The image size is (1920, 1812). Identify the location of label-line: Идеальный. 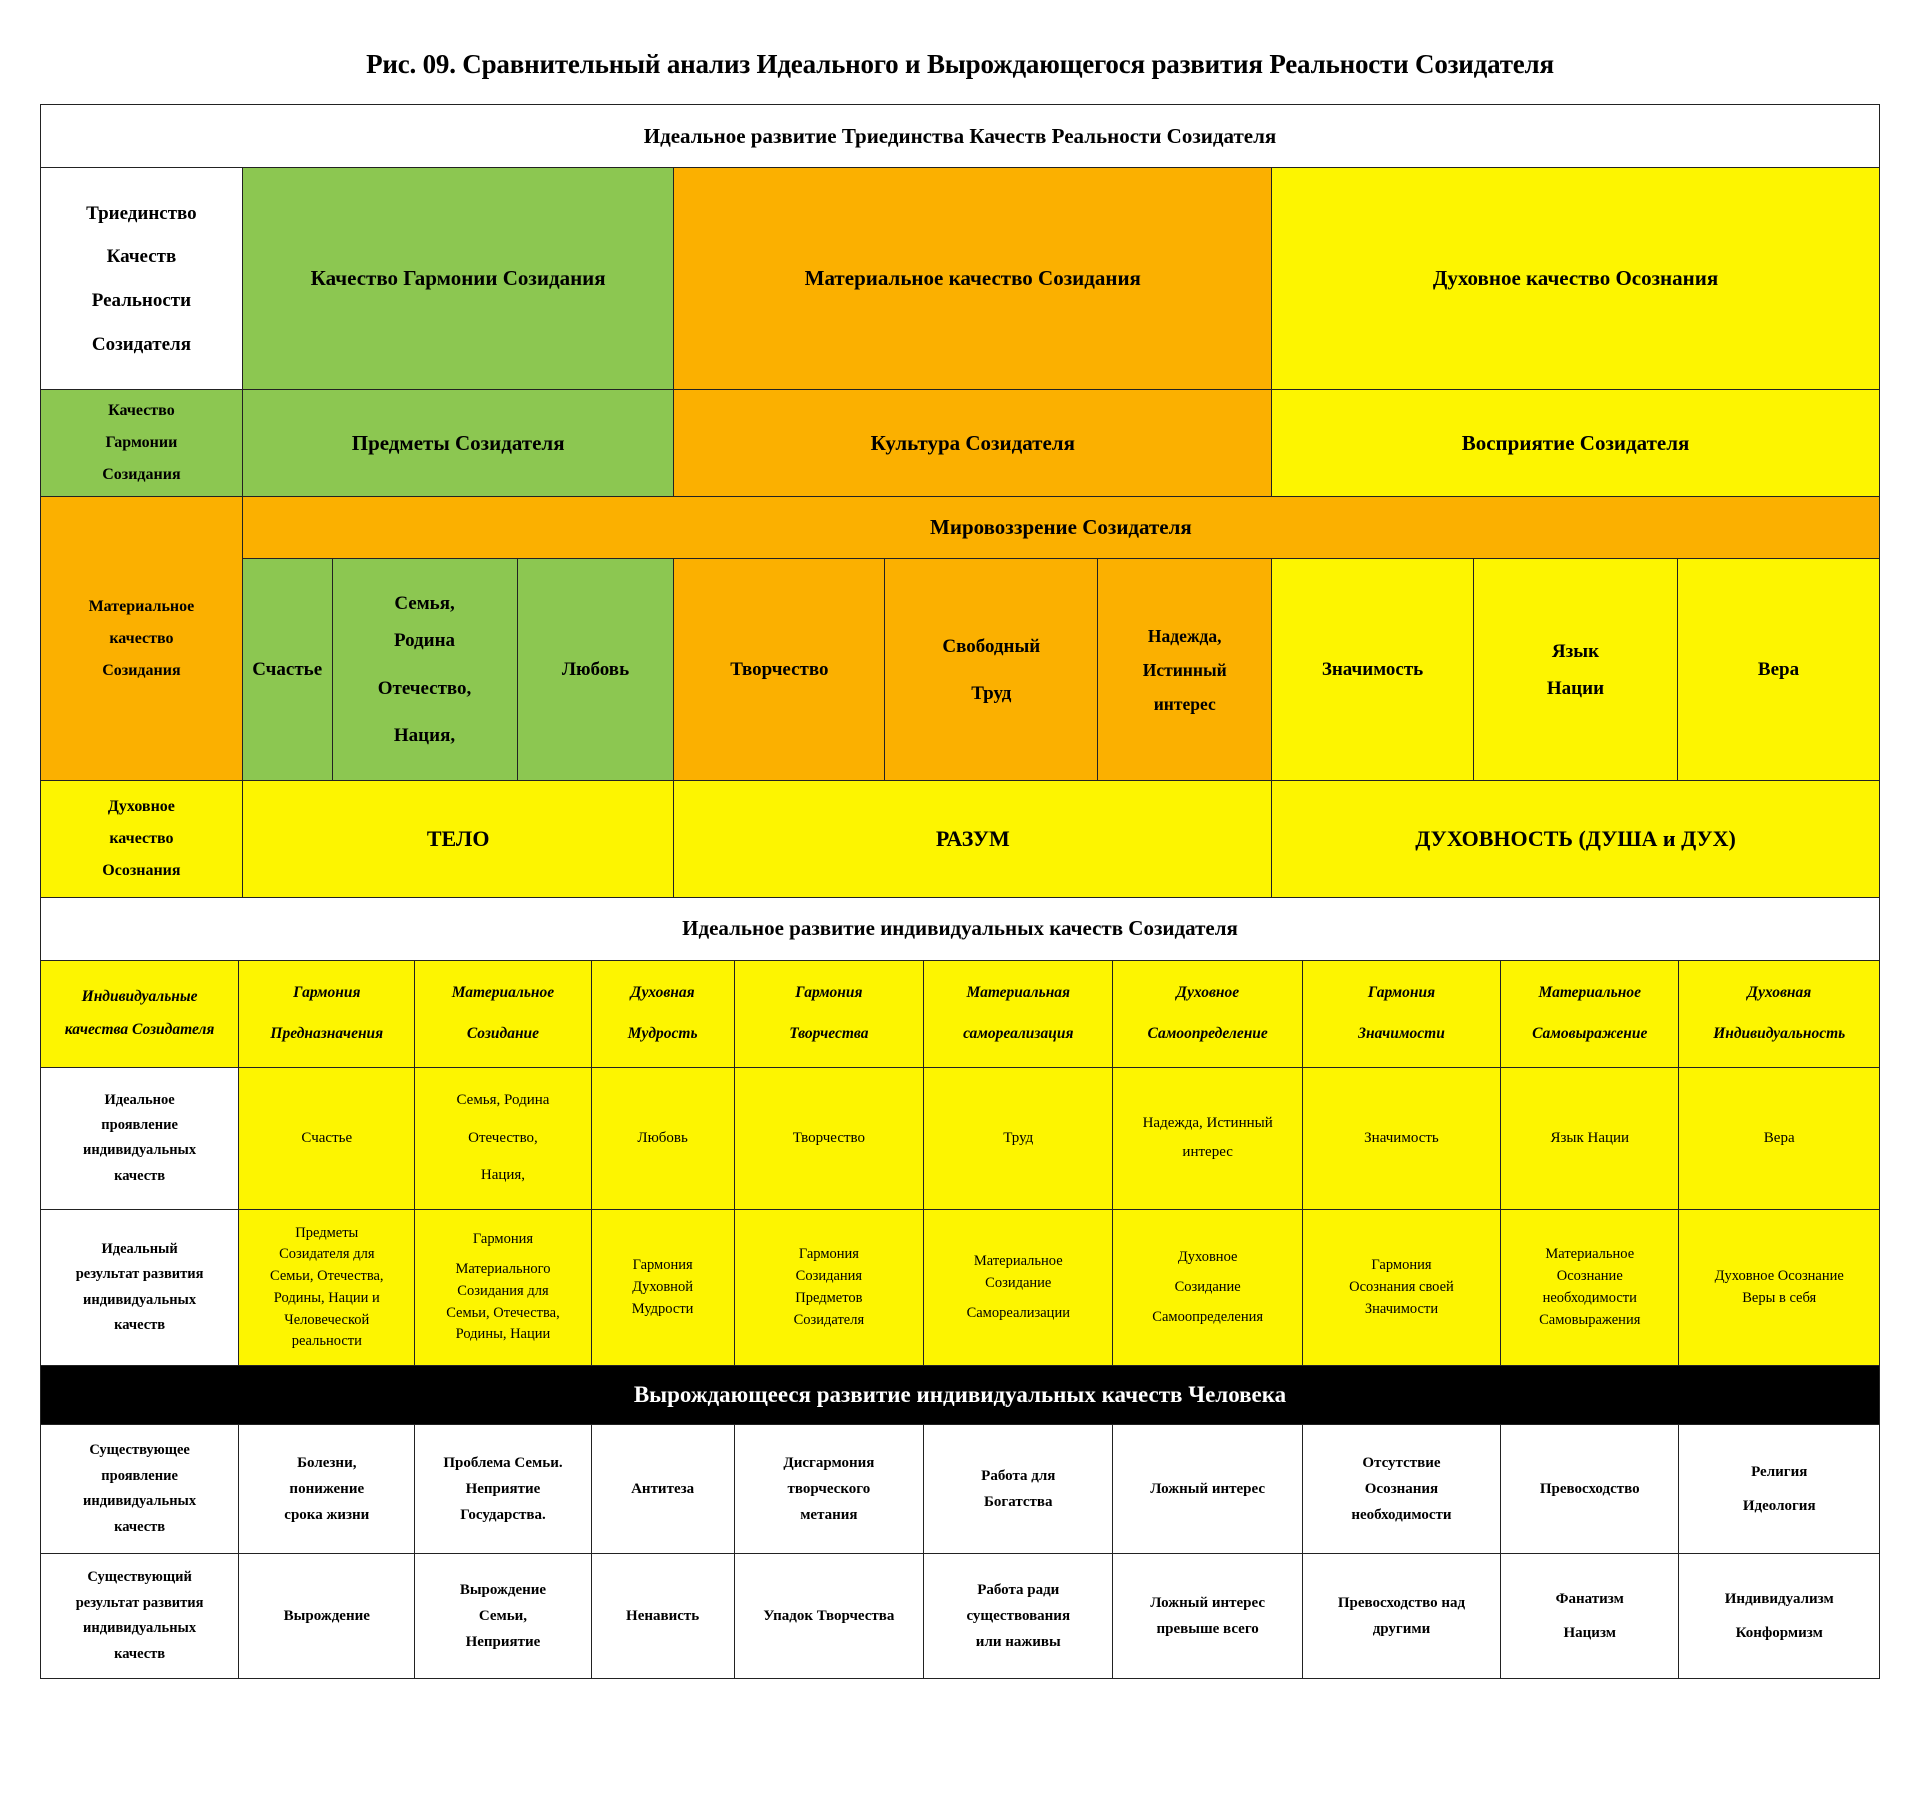
(139, 1249).